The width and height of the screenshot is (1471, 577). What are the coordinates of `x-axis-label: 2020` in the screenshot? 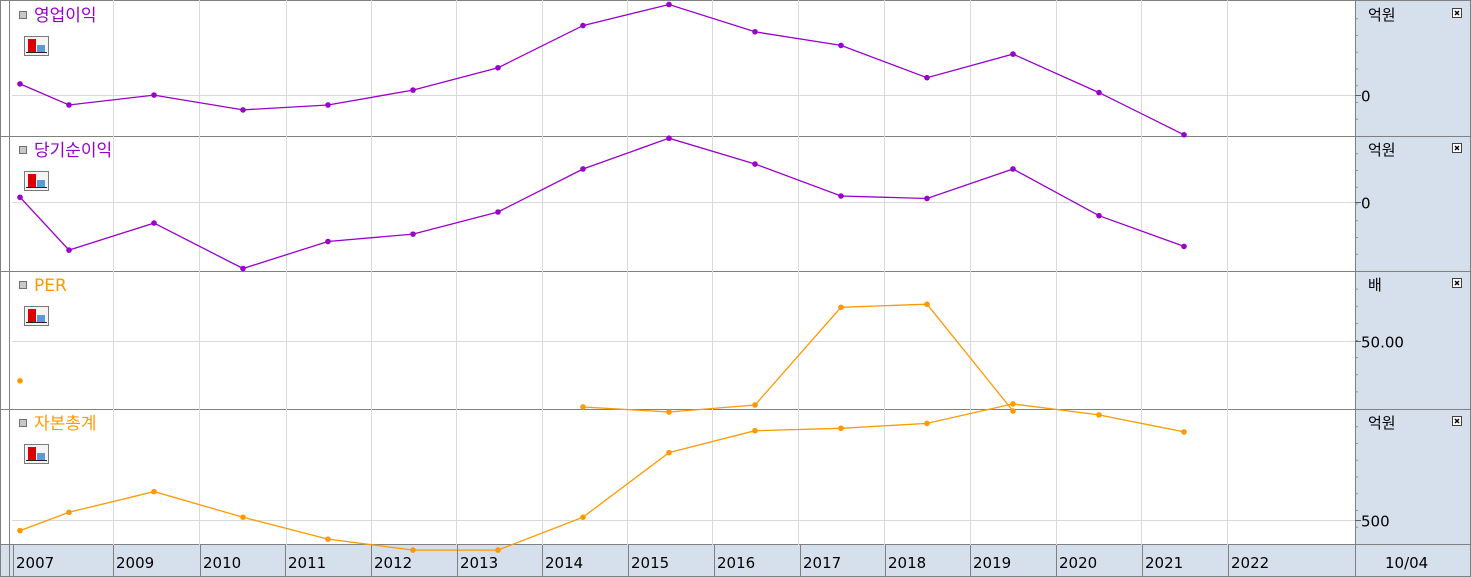 It's located at (1078, 563).